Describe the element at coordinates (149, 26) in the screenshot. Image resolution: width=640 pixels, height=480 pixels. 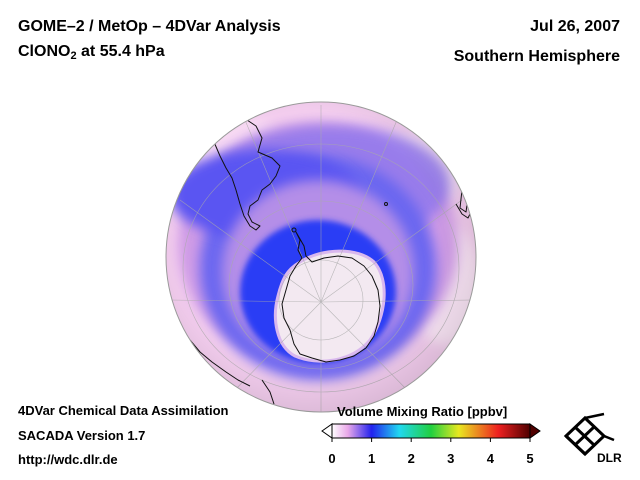
I see `map-title: GOME–2 / MetOp – 4DVar Analysis` at that location.